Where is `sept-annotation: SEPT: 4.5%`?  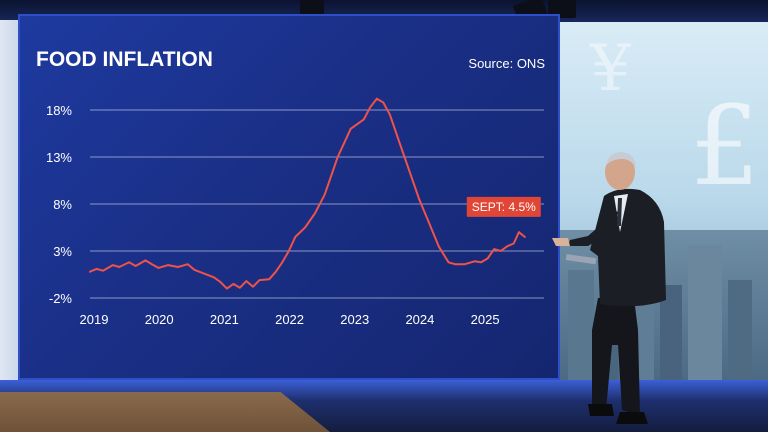 sept-annotation: SEPT: 4.5% is located at coordinates (503, 206).